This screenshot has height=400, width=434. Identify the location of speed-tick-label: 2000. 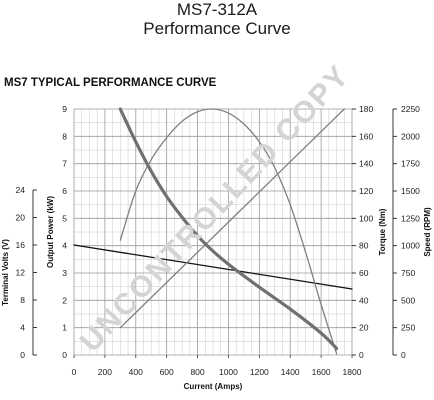
(410, 136).